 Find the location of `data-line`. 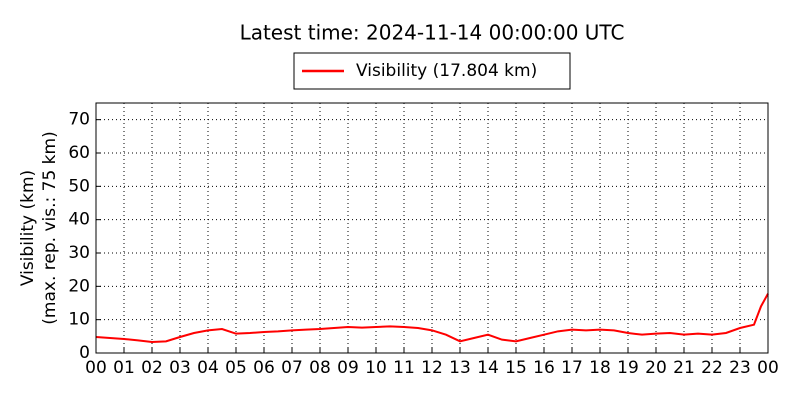

data-line is located at coordinates (432, 318).